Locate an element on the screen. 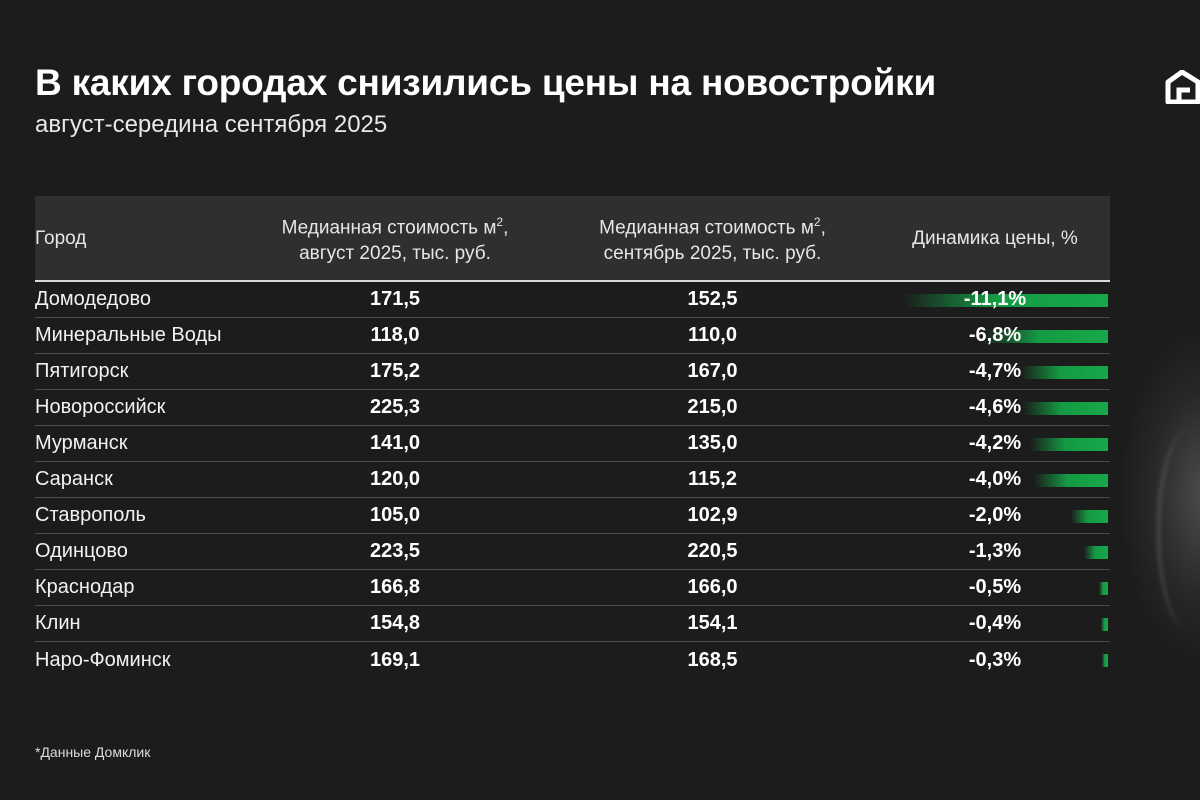 This screenshot has width=1200, height=800. cell-september-price: 154,1 is located at coordinates (712, 623).